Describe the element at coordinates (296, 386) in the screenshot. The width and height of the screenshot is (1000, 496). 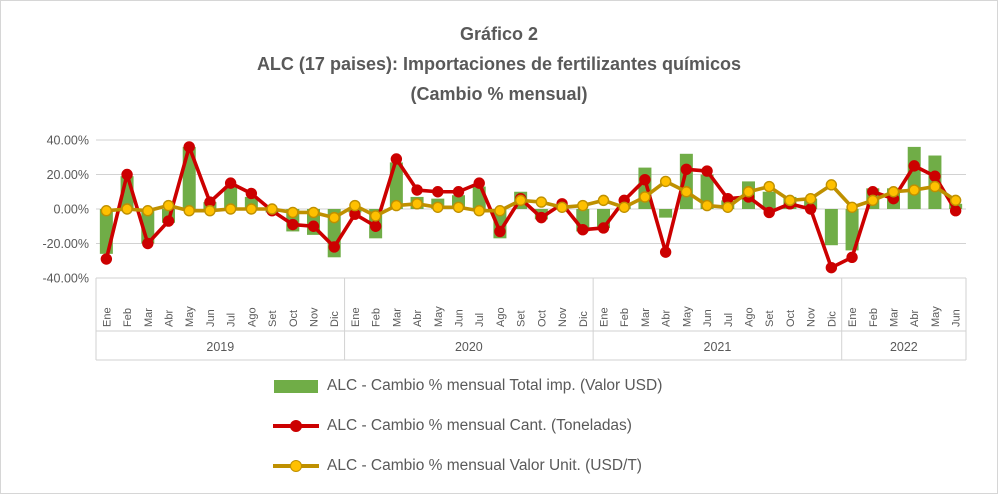
I see `legend-bar-swatch-icon` at that location.